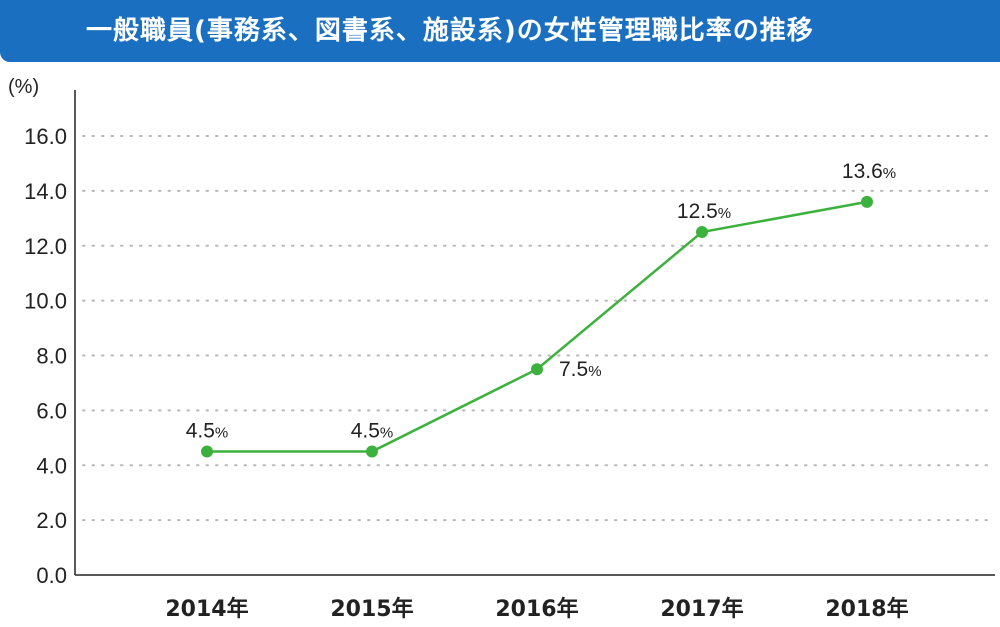 The height and width of the screenshot is (627, 1000). I want to click on y-tick-labels: 0.0 2.0 4.0 6.0 8.0 10.0 12.0 14.0 16.0, so click(45, 356).